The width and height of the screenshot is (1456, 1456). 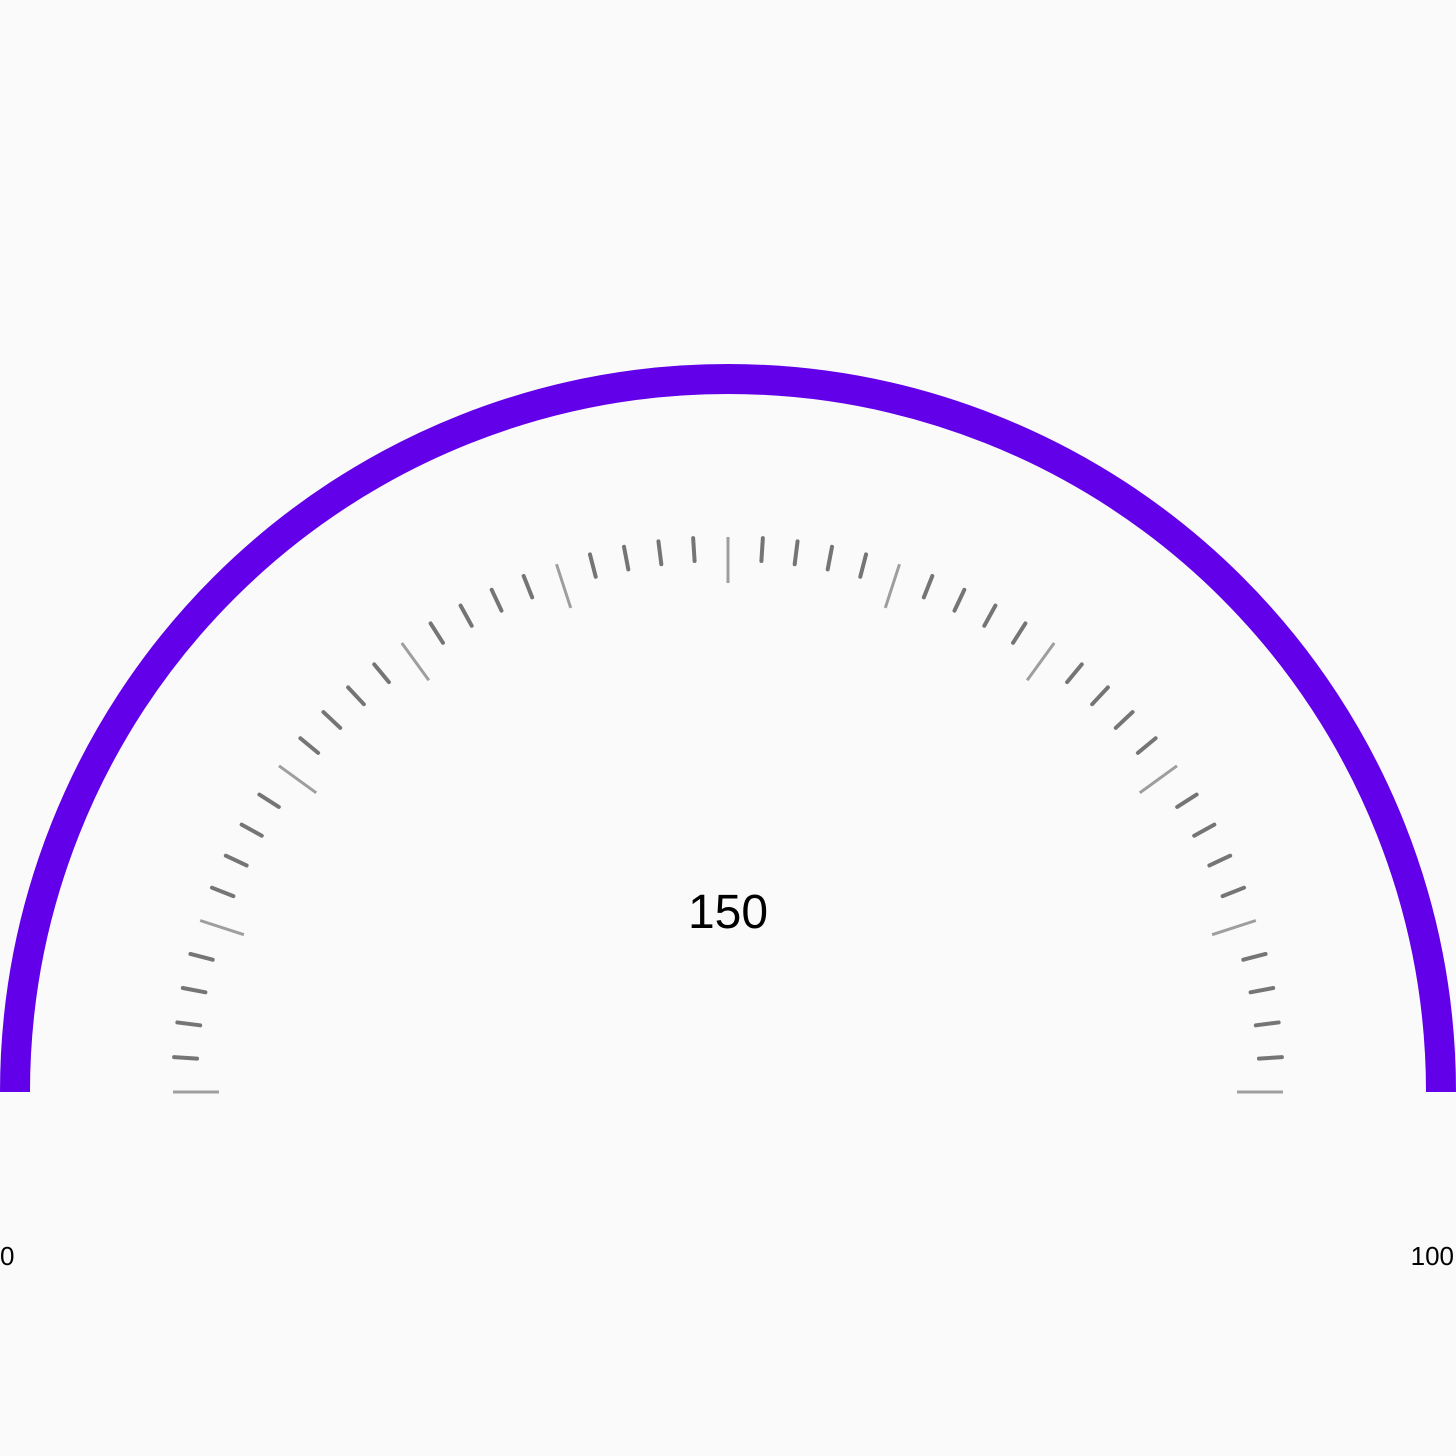 What do you see at coordinates (7, 1256) in the screenshot?
I see `gauge-min-label: 0` at bounding box center [7, 1256].